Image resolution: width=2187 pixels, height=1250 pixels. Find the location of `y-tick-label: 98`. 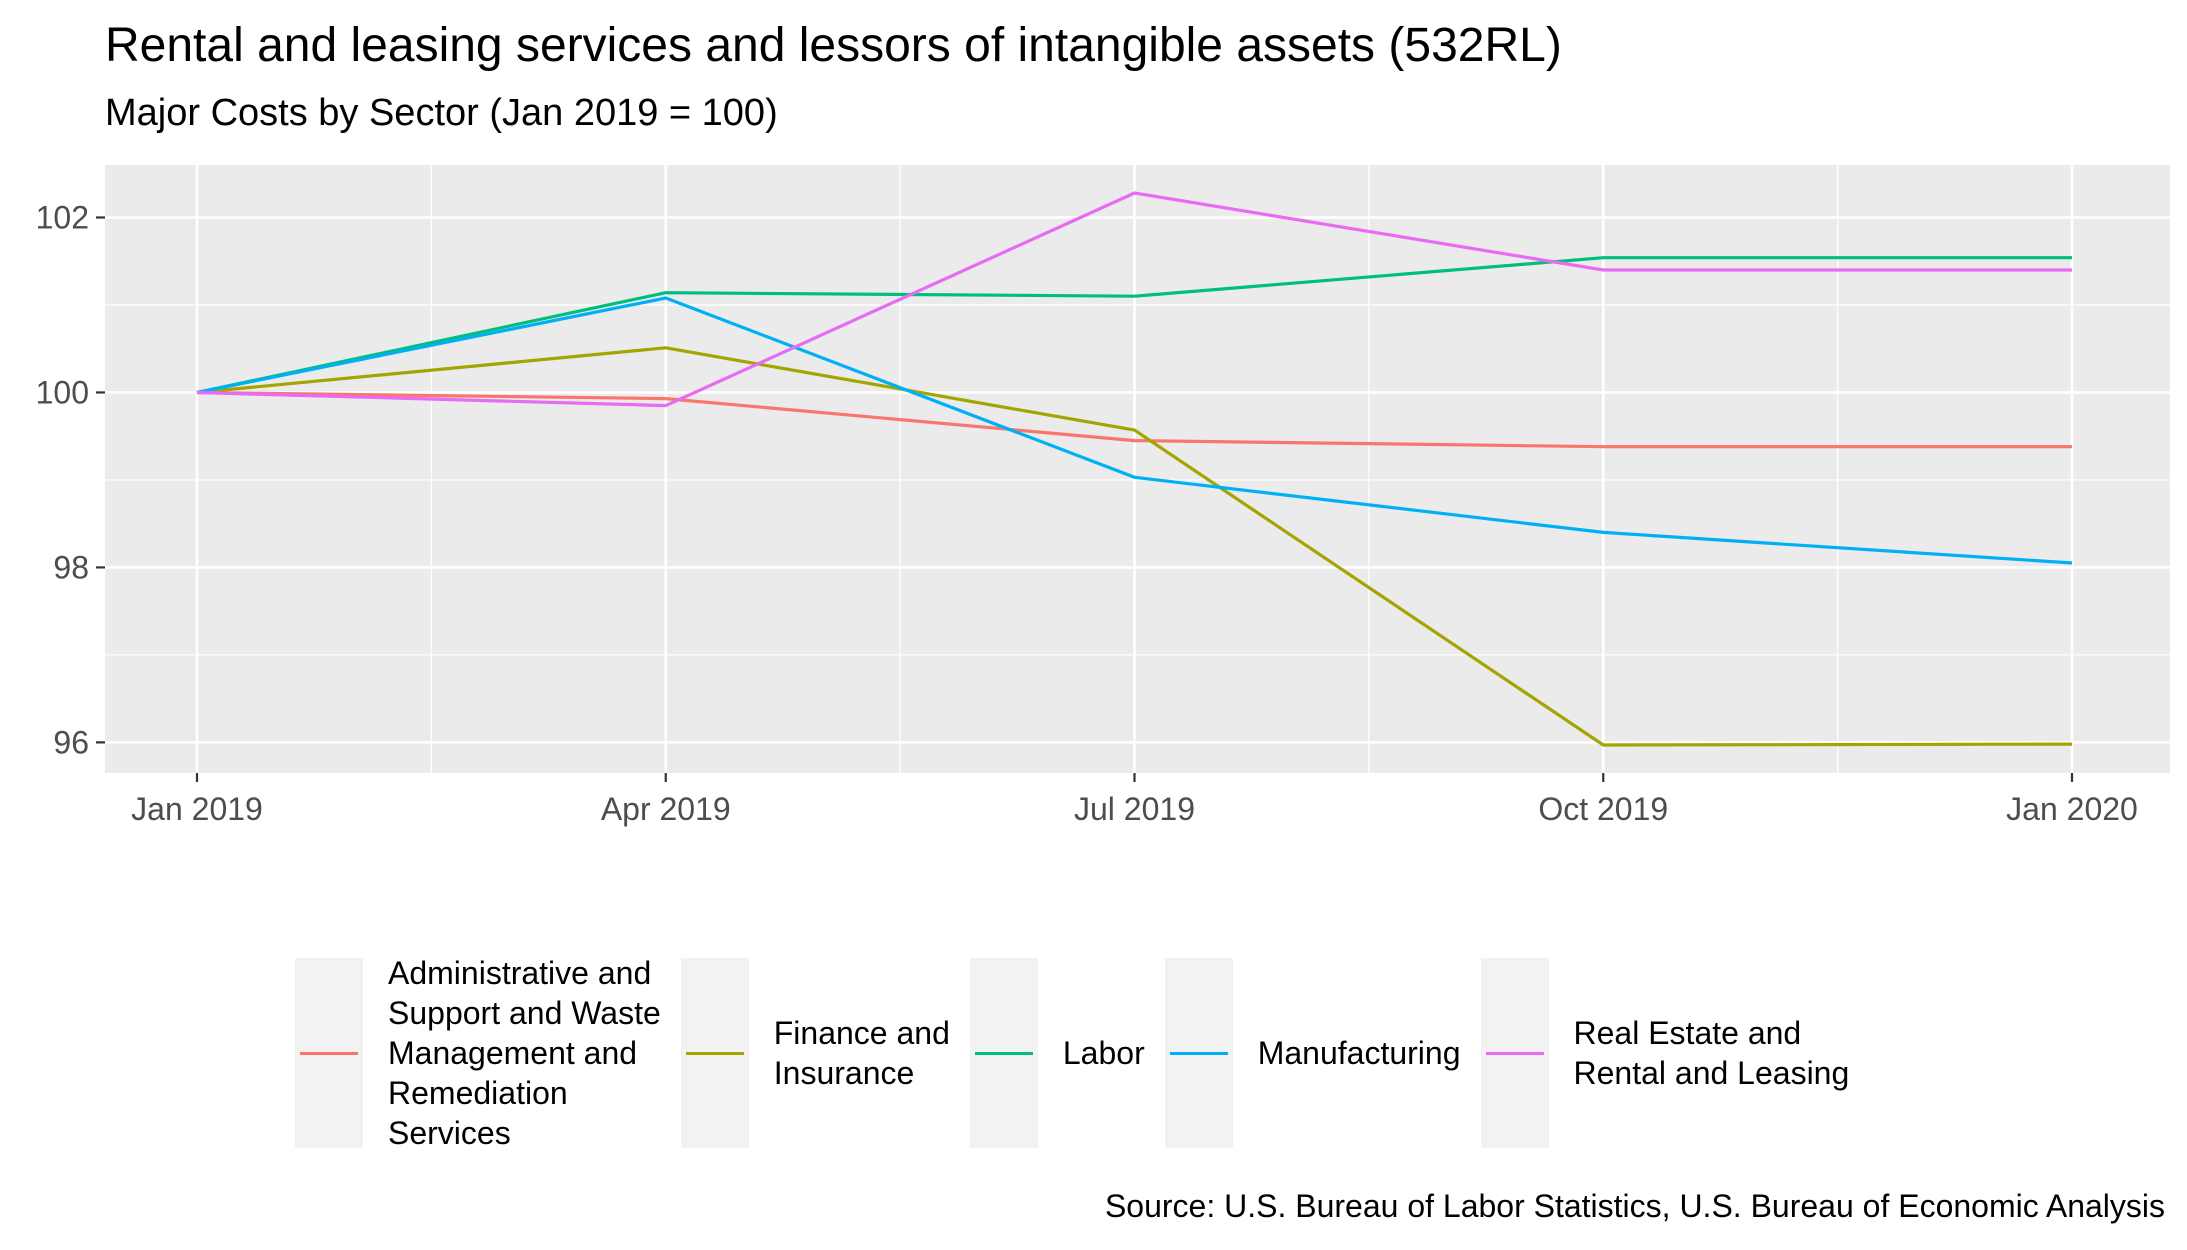

y-tick-label: 98 is located at coordinates (71, 567).